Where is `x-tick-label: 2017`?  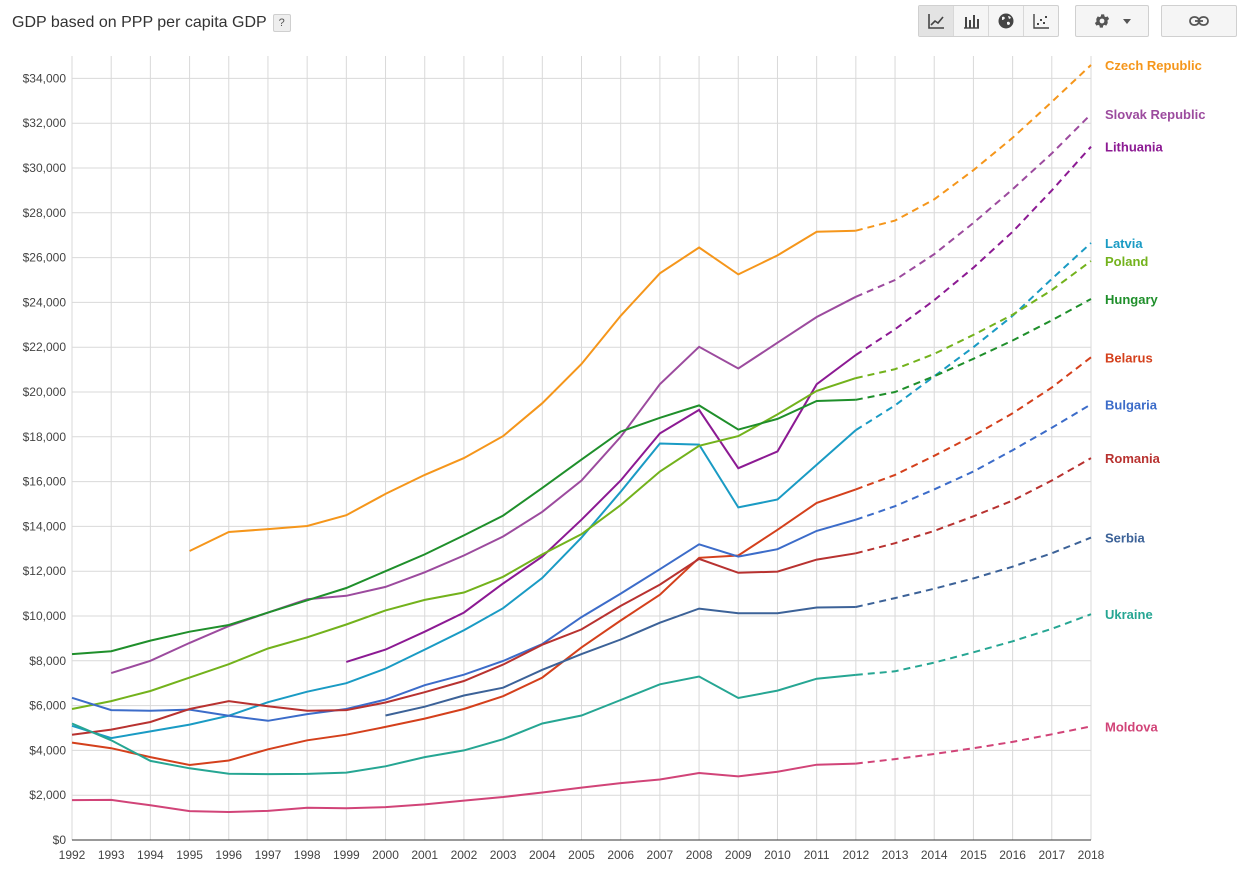 x-tick-label: 2017 is located at coordinates (1051, 855).